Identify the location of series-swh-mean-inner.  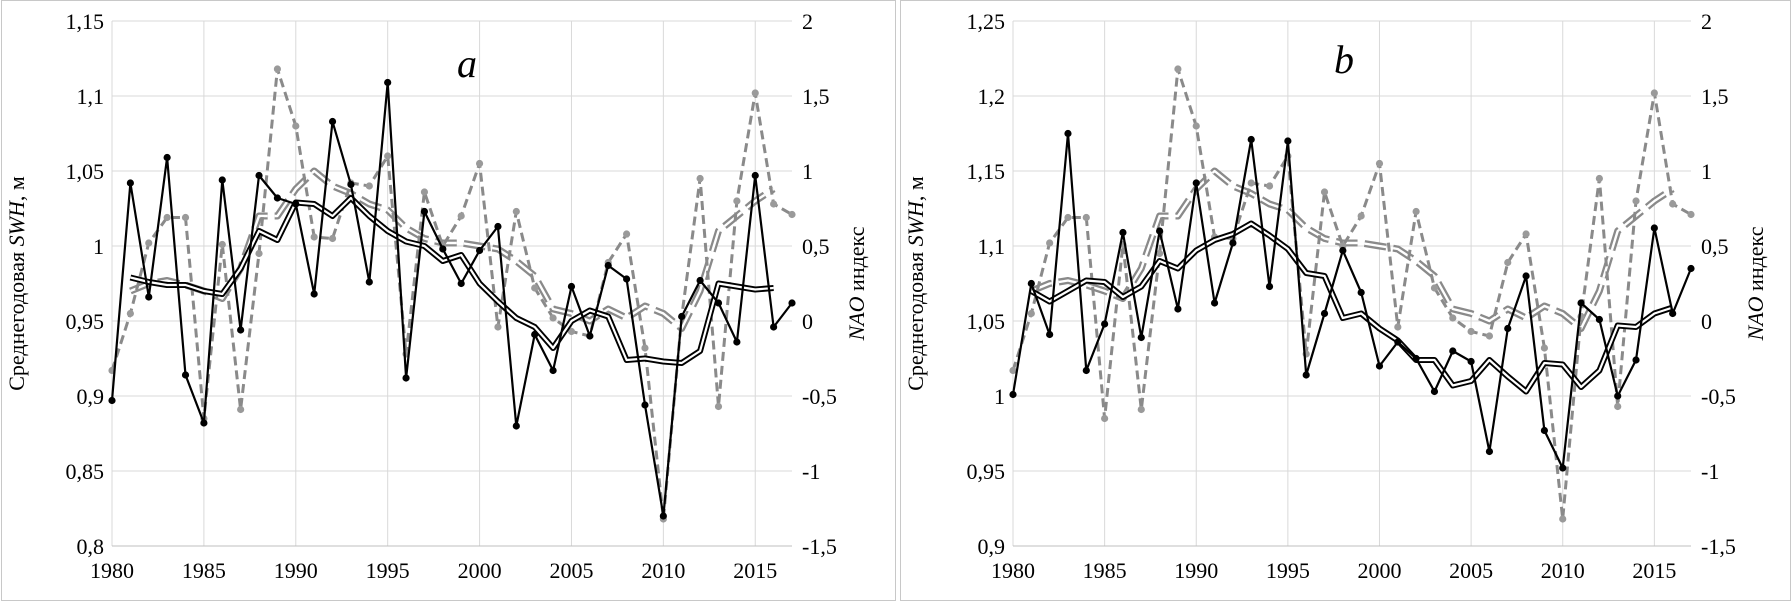
(1352, 307).